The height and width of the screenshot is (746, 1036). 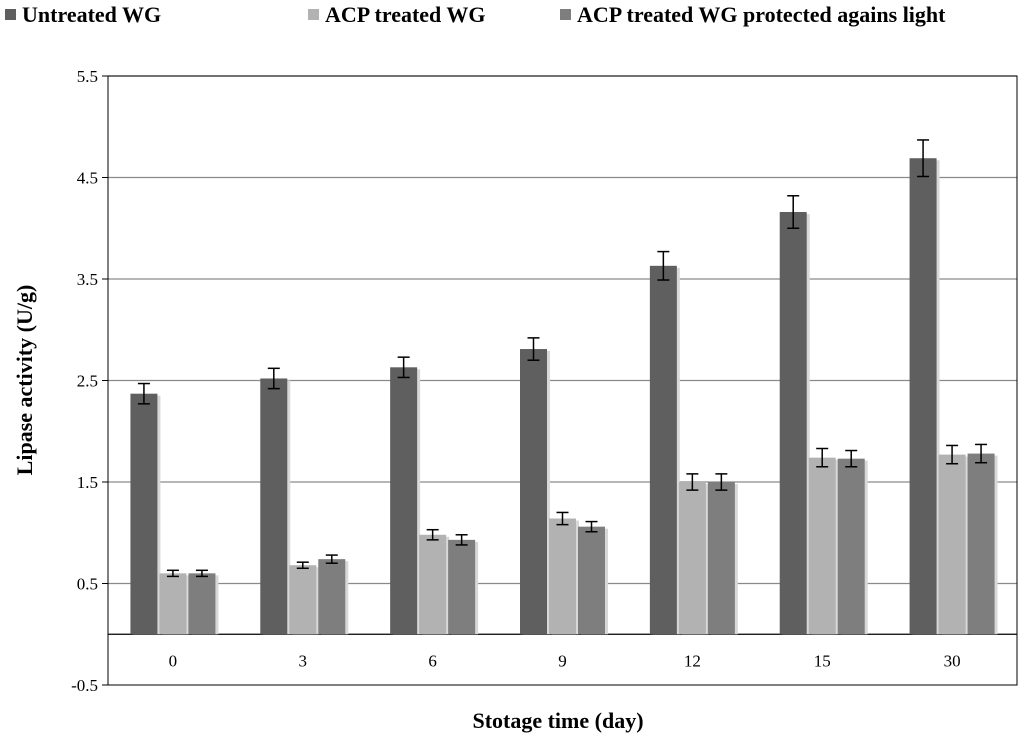 I want to click on legend-swatch-acp-treated, so click(x=313, y=14).